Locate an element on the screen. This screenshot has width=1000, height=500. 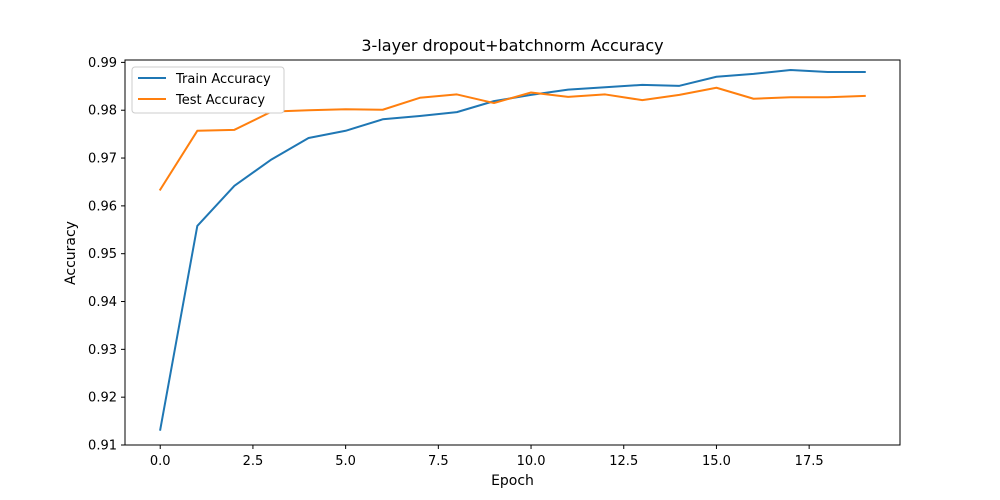
y-tick-label: 0.97 is located at coordinates (102, 159).